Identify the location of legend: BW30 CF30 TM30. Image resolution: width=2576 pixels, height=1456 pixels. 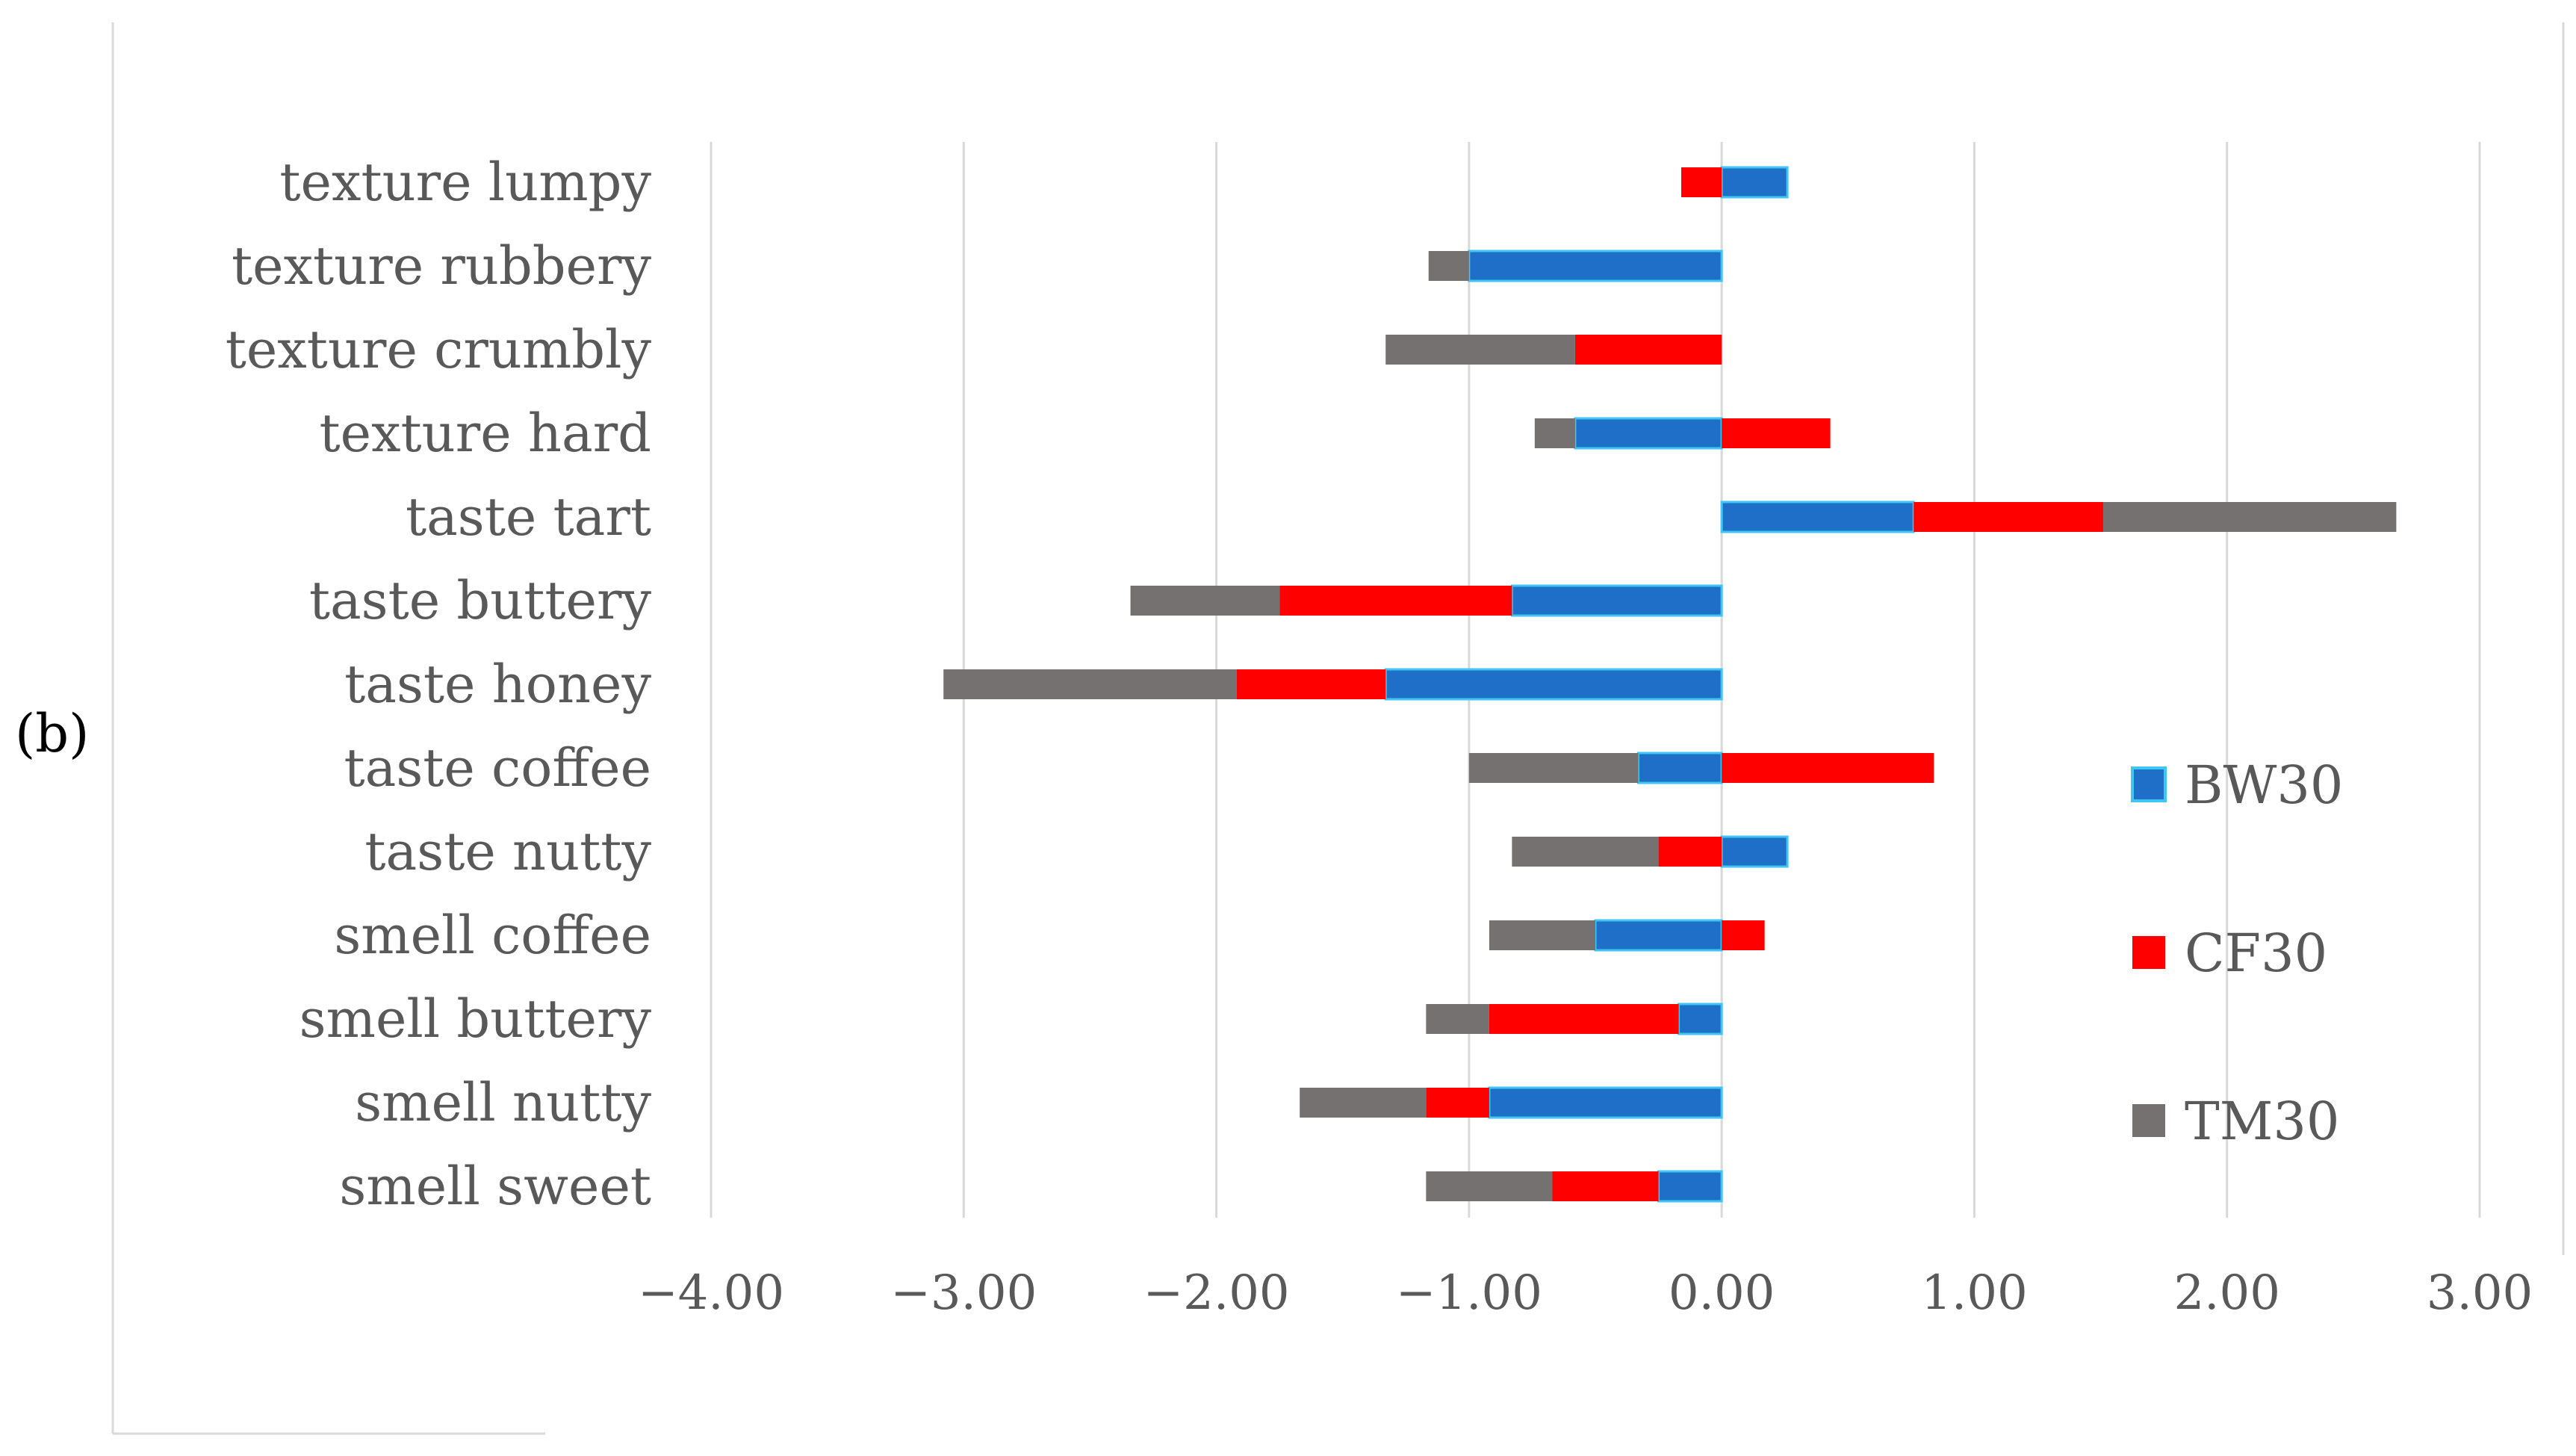
(2237, 953).